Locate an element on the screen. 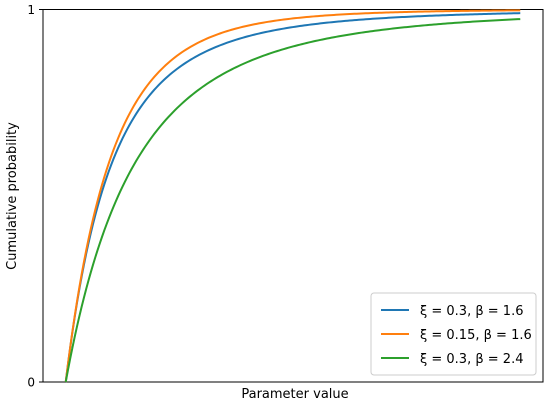 The image size is (550, 404). legend-label-0: ξ = 0.3, β = 1.6 is located at coordinates (471, 311).